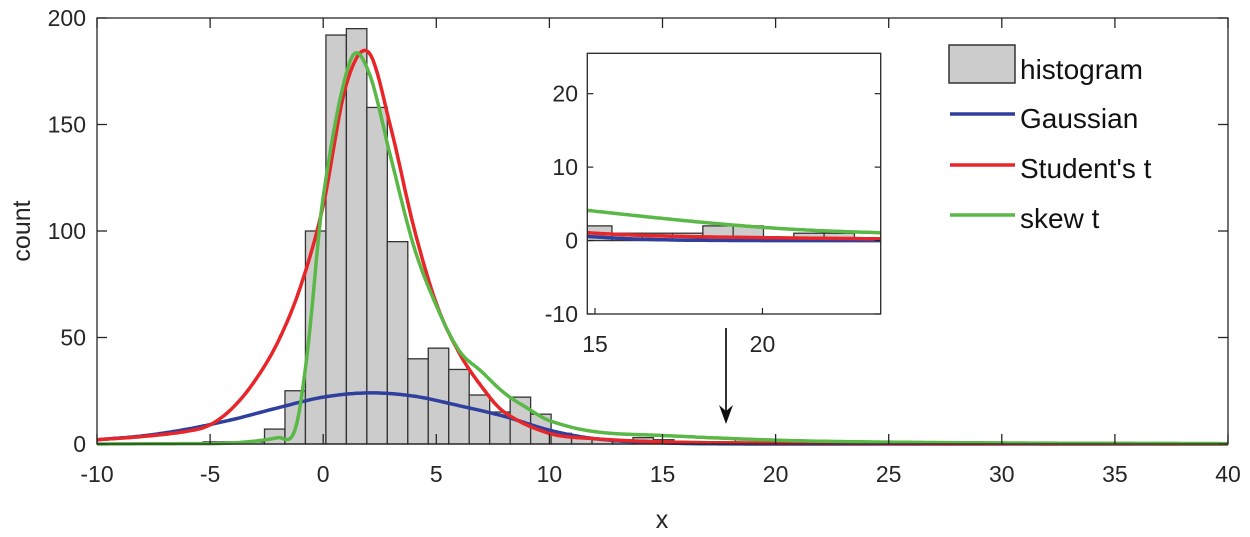 This screenshot has width=1250, height=537. Describe the element at coordinates (734, 221) in the screenshot. I see `inset-skew-t-curve` at that location.